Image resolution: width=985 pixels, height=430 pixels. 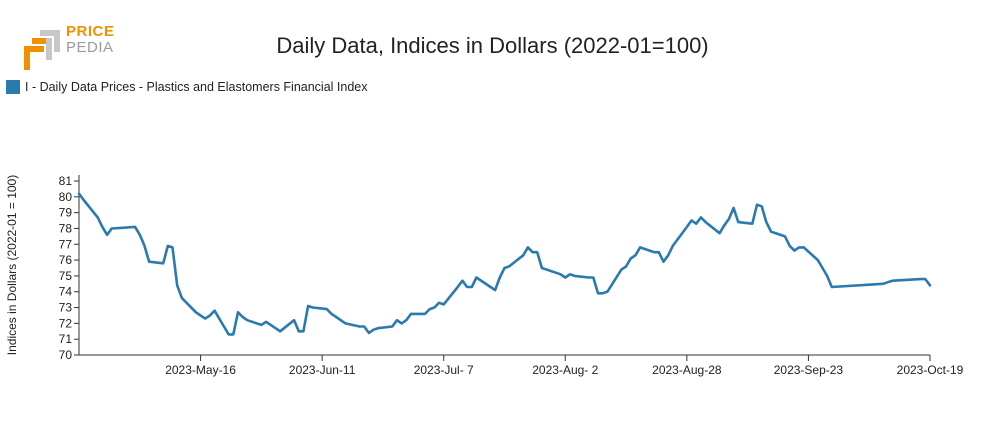 What do you see at coordinates (42, 50) in the screenshot?
I see `logo-mark-icon` at bounding box center [42, 50].